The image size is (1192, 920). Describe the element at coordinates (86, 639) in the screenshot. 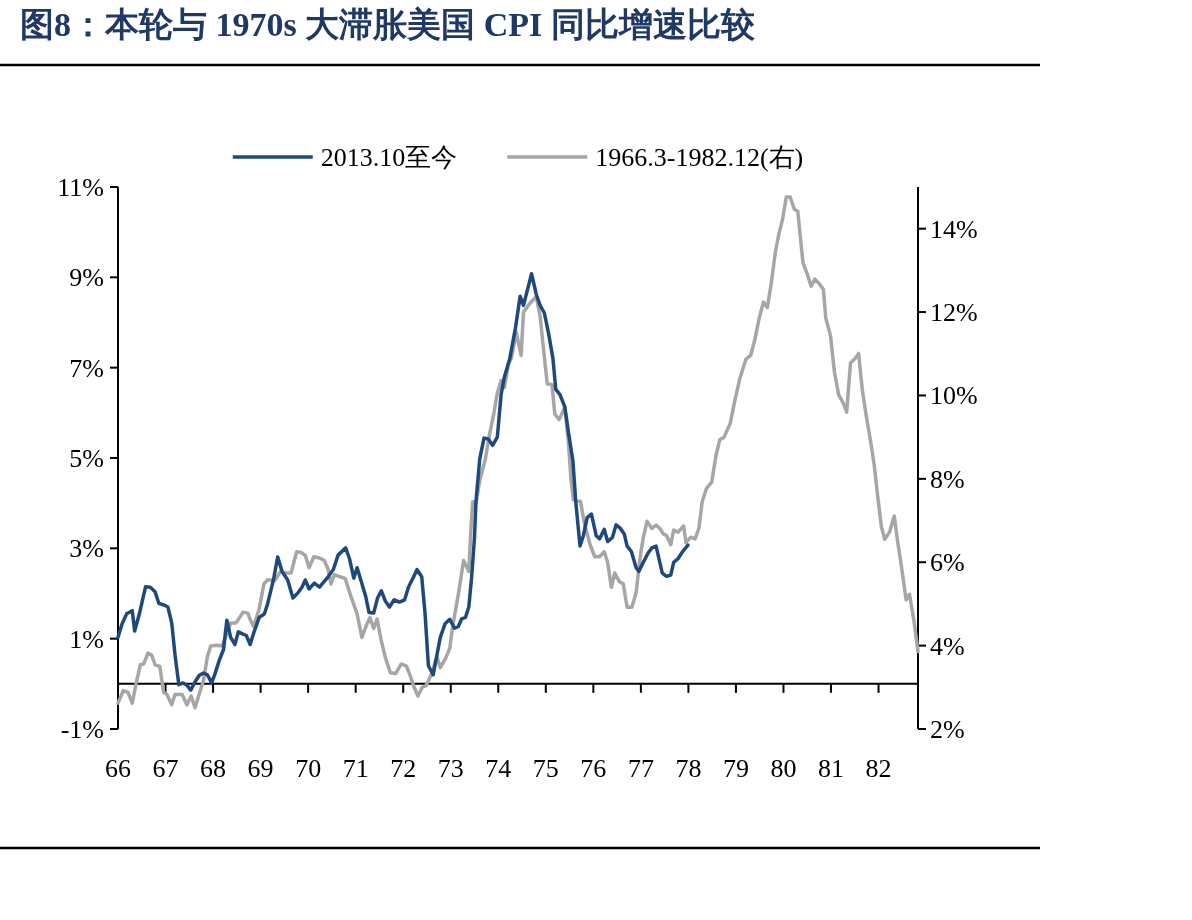

I see `y-tick-label: 1%` at that location.